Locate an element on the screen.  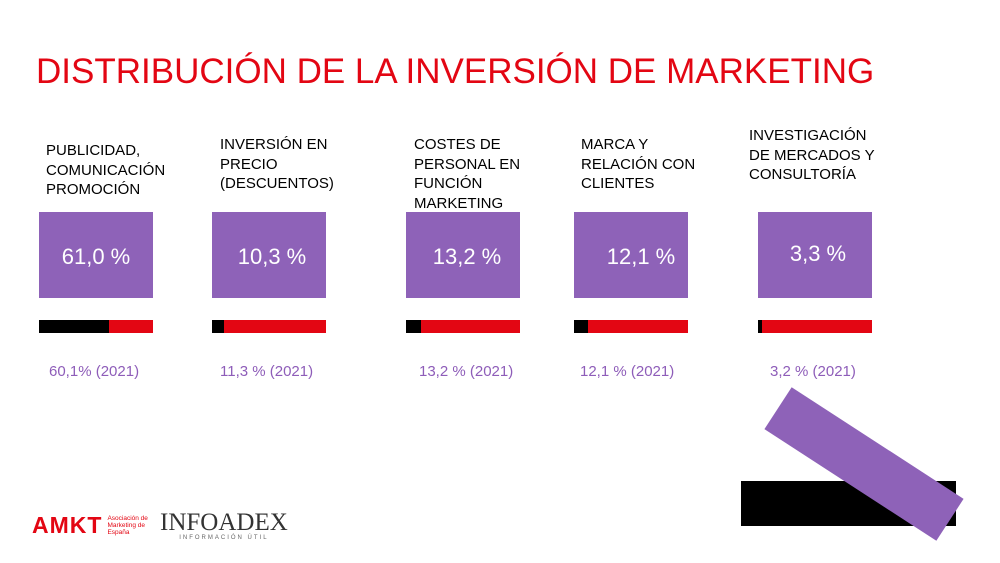
category-label: INVERSIÓN EN PRECIO (DESCUENTOS) is located at coordinates (277, 164).